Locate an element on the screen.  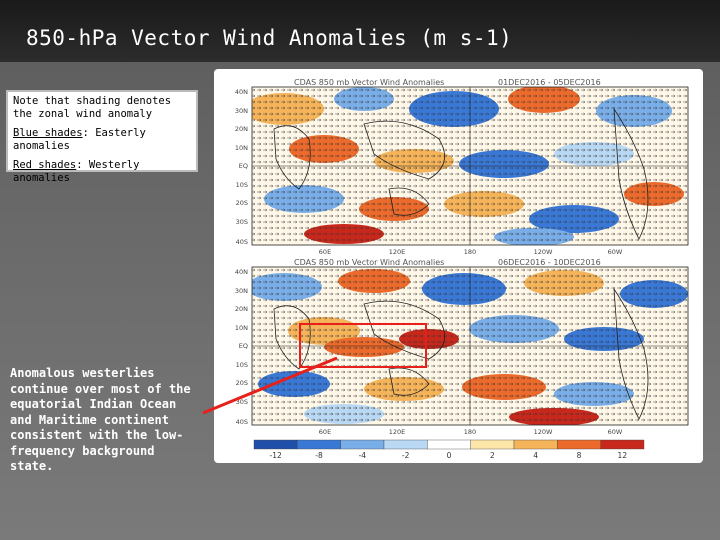
top-lat-label: 40S is located at coordinates (242, 242).